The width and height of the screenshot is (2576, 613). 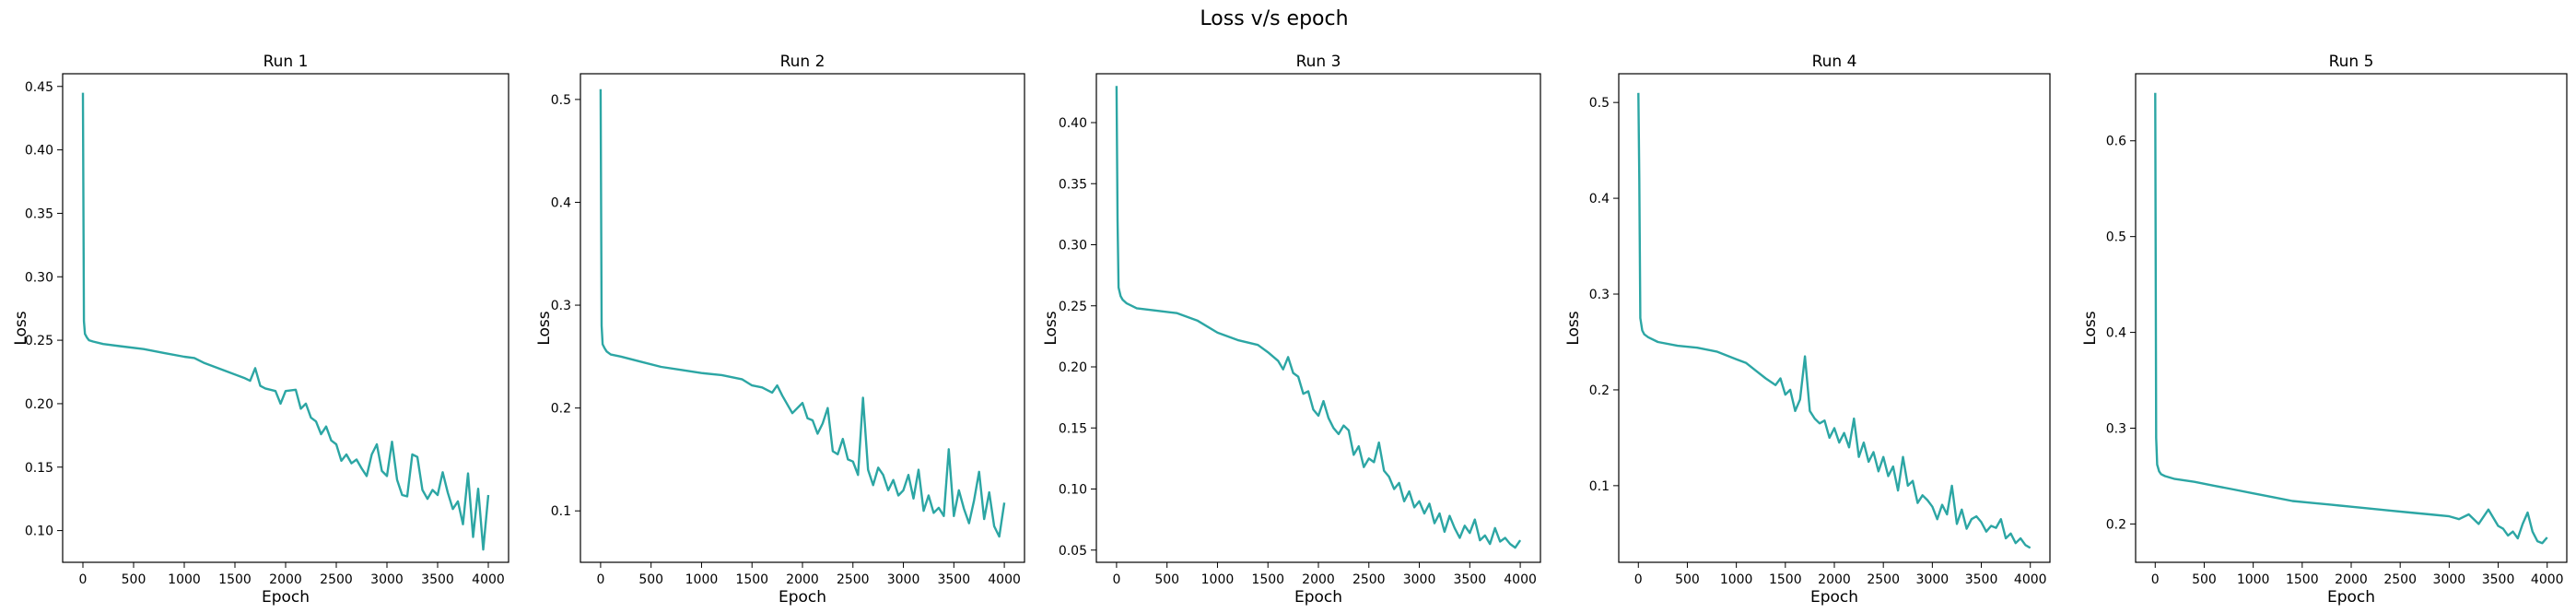 I want to click on figure-suptitle: Loss v/s epoch, so click(x=1274, y=19).